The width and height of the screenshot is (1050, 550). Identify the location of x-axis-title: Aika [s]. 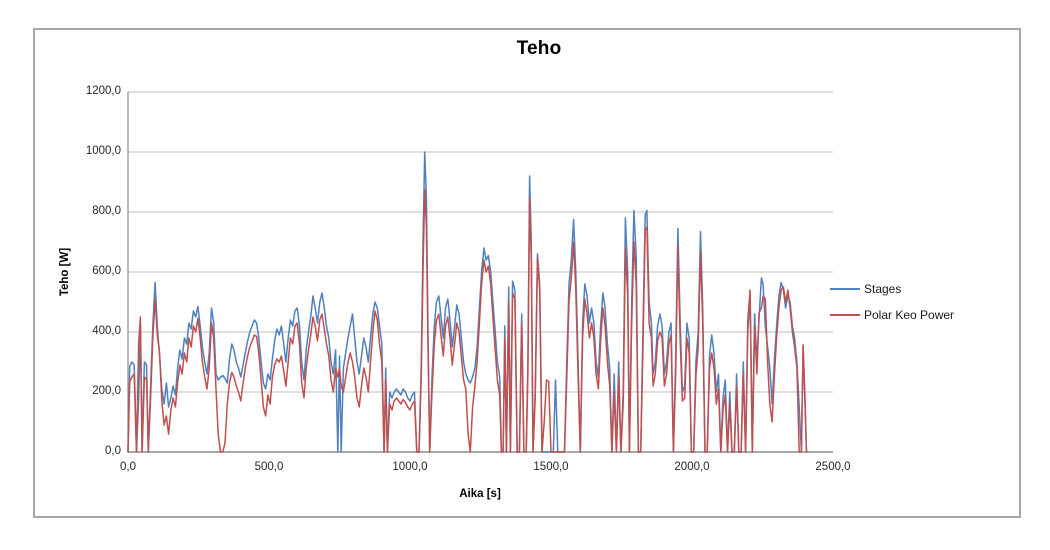
(480, 494).